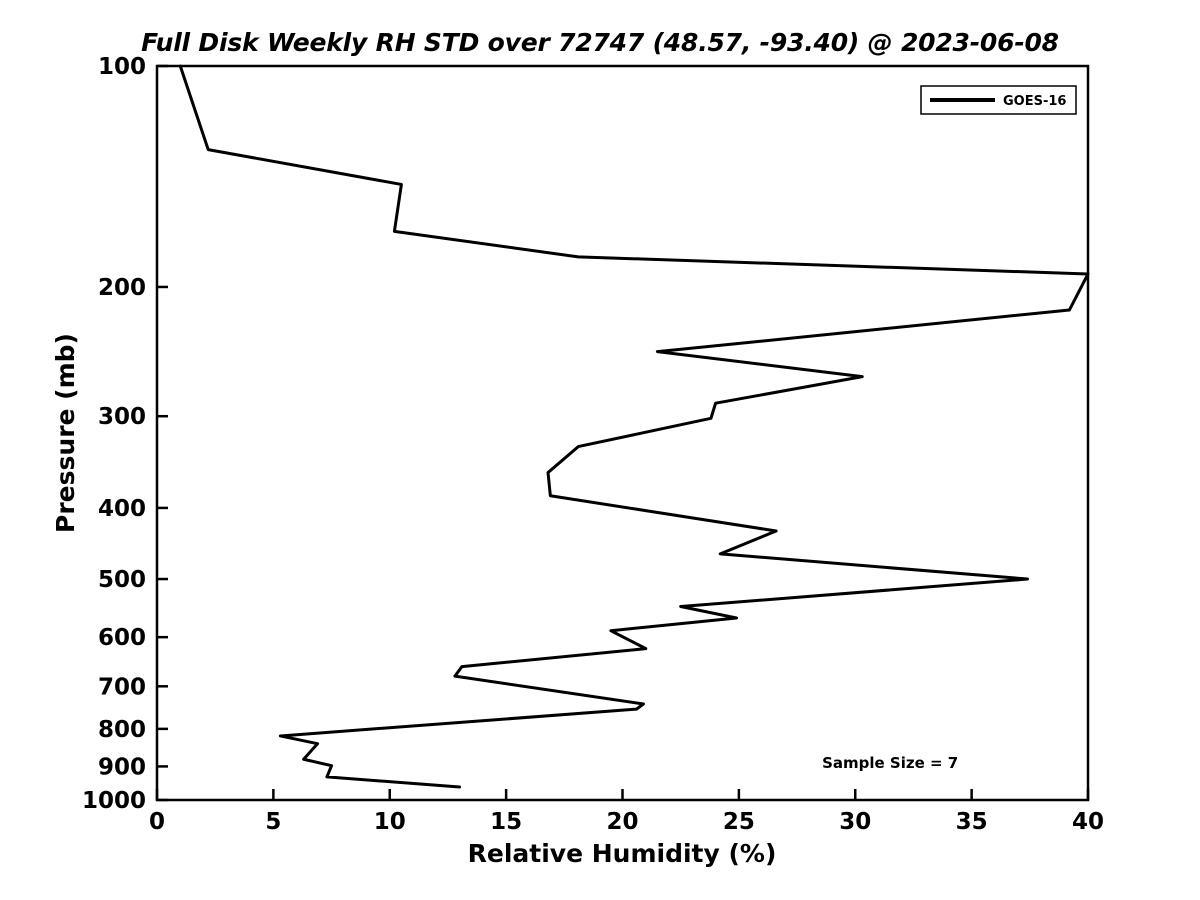  I want to click on x-tick-label: 5, so click(273, 822).